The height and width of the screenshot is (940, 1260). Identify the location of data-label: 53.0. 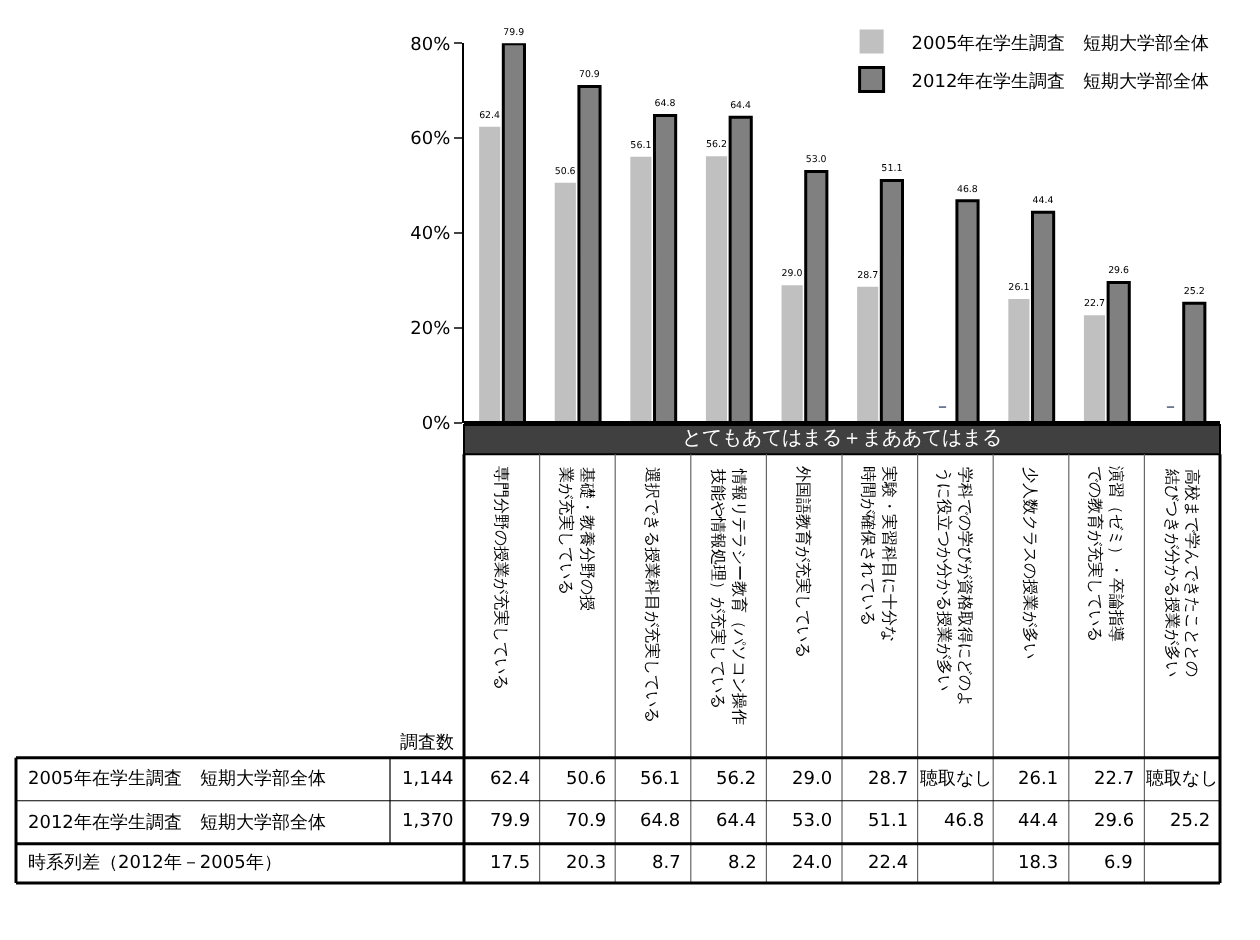
(812, 822).